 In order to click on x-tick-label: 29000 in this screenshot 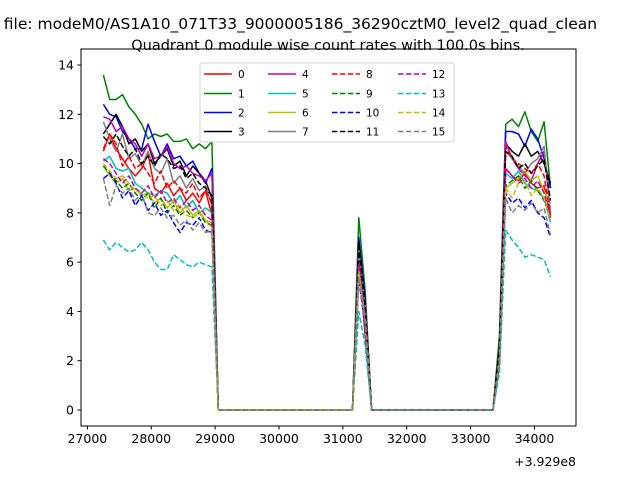, I will do `click(215, 438)`.